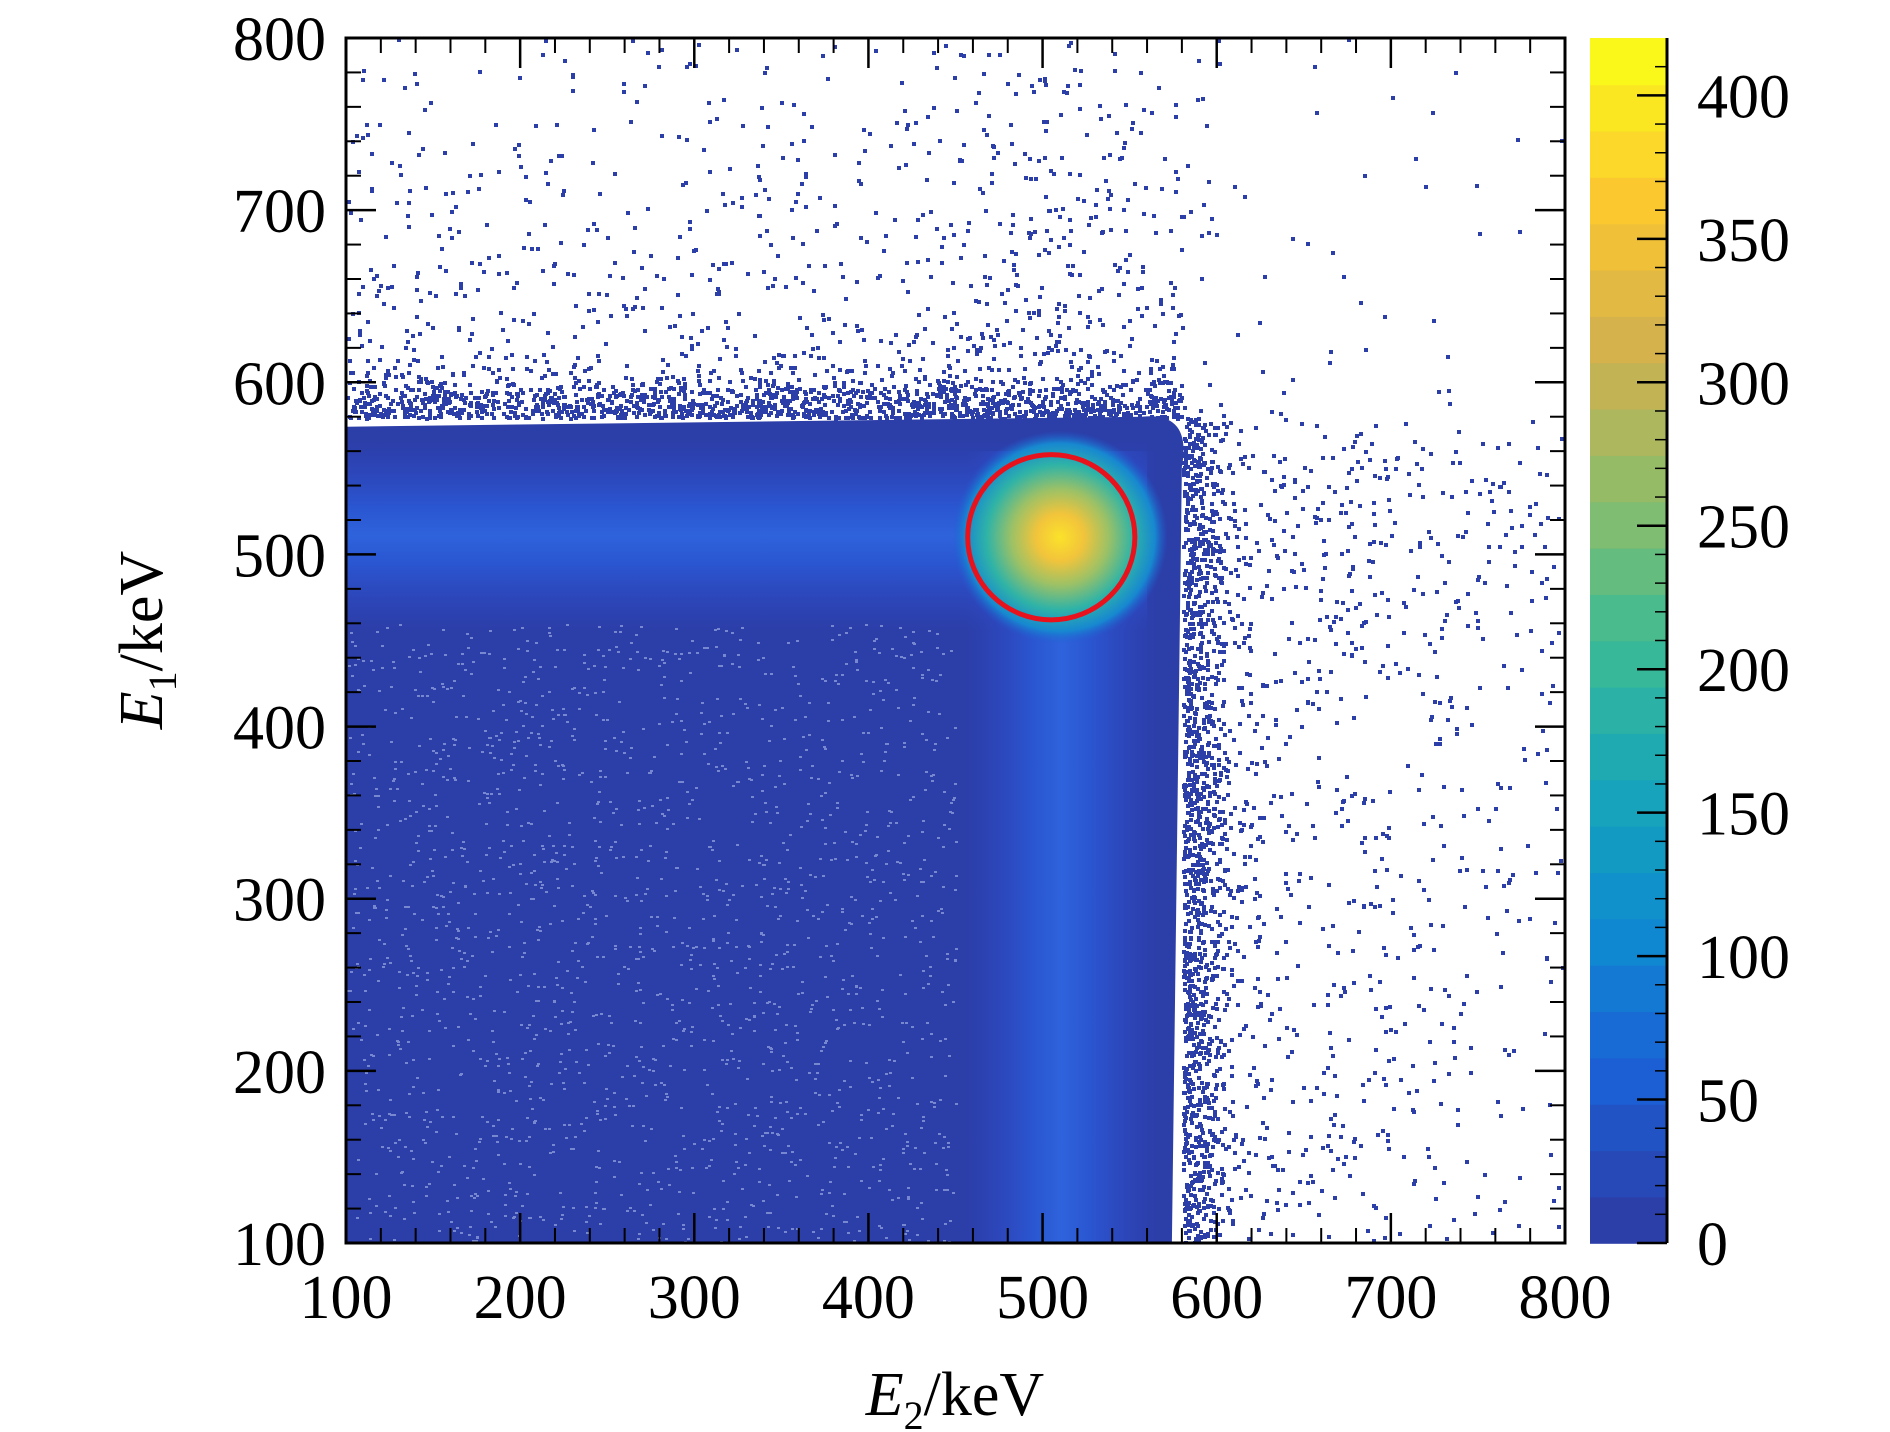 Image resolution: width=1890 pixels, height=1432 pixels. I want to click on y-axis-title: E1/keV, so click(146, 641).